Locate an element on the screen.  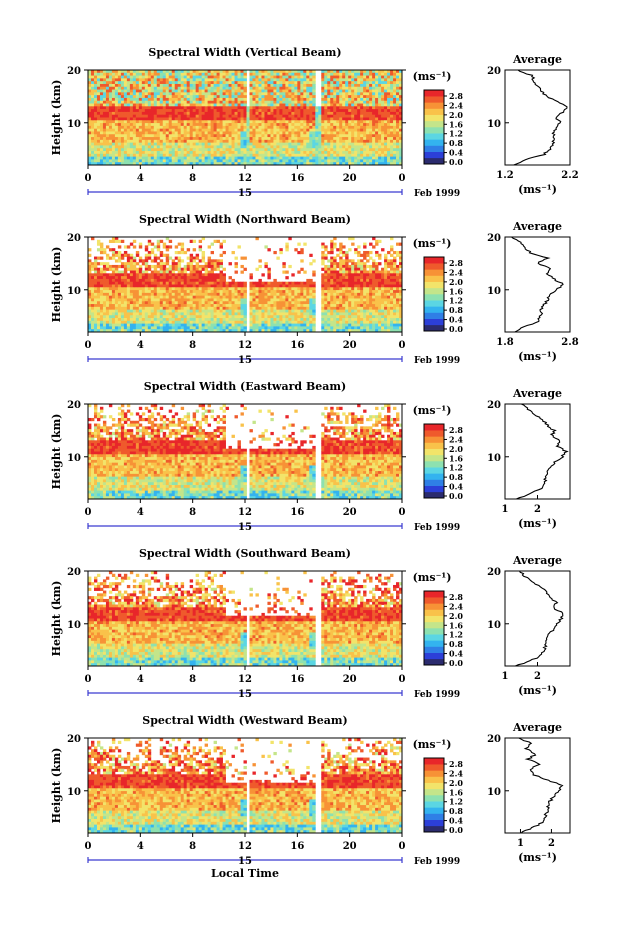
panel-title: Spectral Width (Eastward Beam) is located at coordinates (245, 386).